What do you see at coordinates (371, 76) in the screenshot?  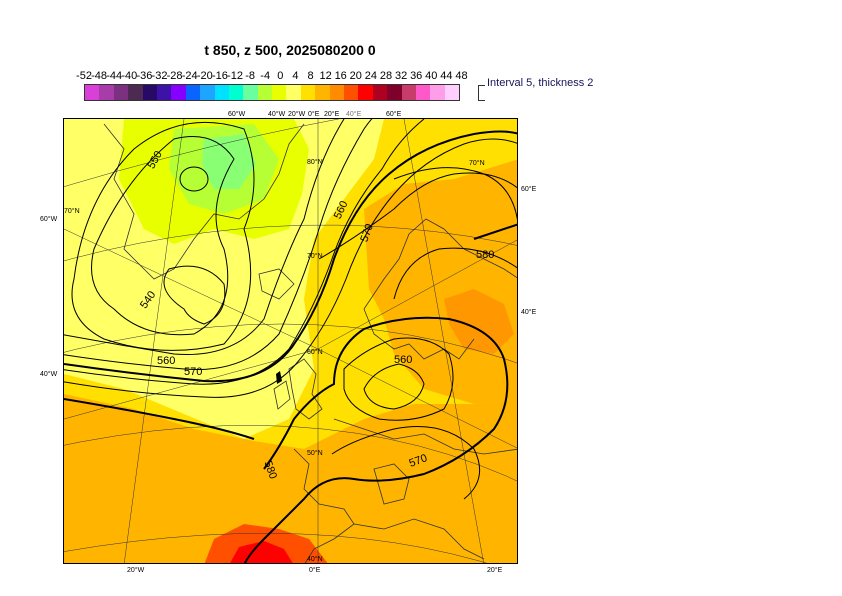 I see `legend-tick-label: 24` at bounding box center [371, 76].